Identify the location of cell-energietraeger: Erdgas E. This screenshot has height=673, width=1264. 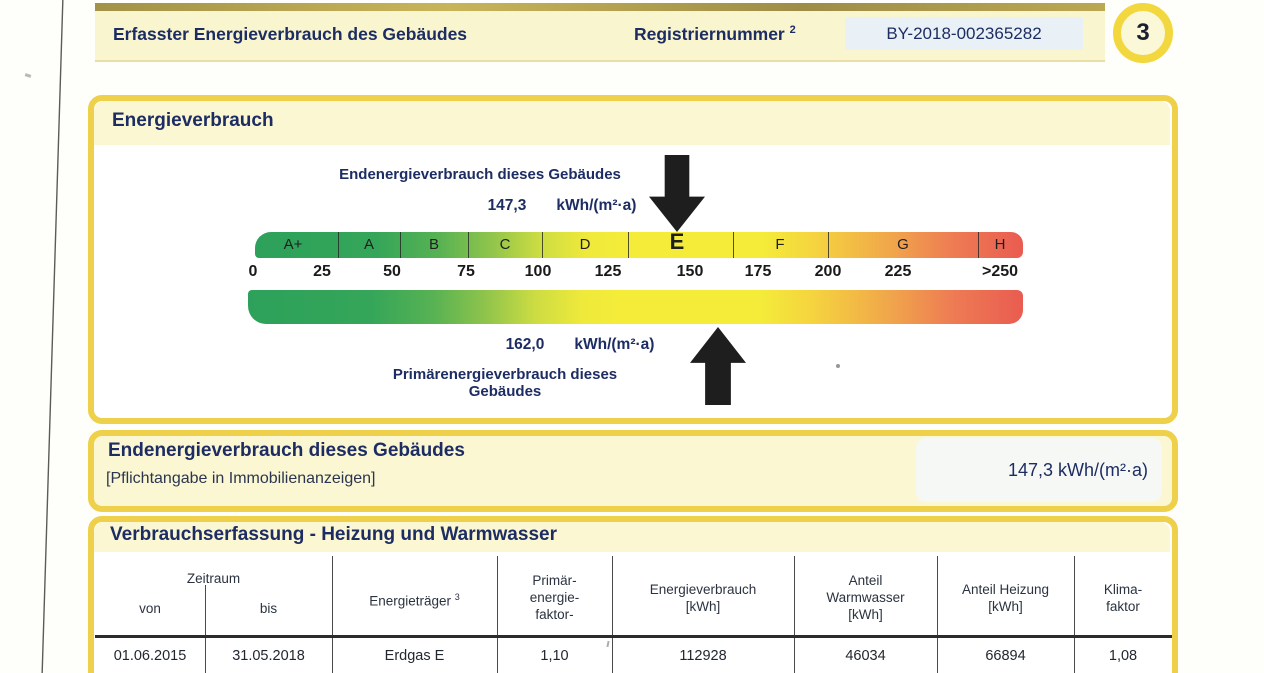
(414, 656).